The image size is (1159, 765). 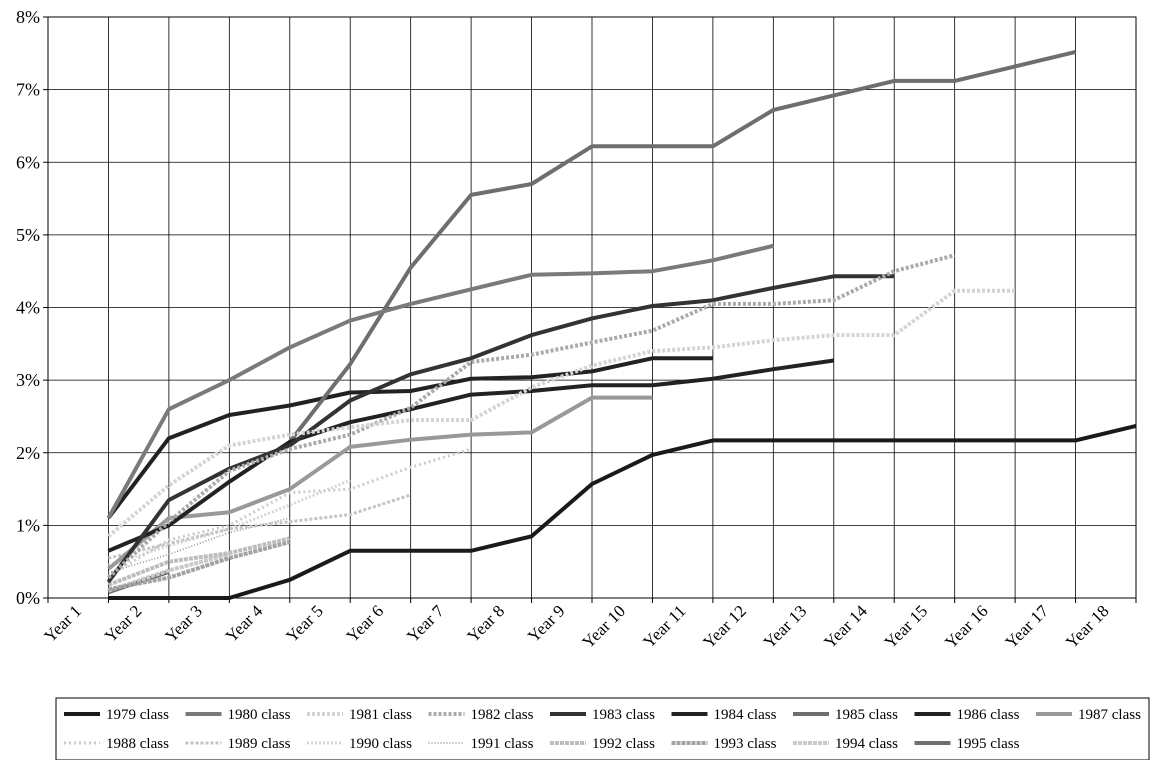 What do you see at coordinates (623, 715) in the screenshot?
I see `legend-label: 1983 class` at bounding box center [623, 715].